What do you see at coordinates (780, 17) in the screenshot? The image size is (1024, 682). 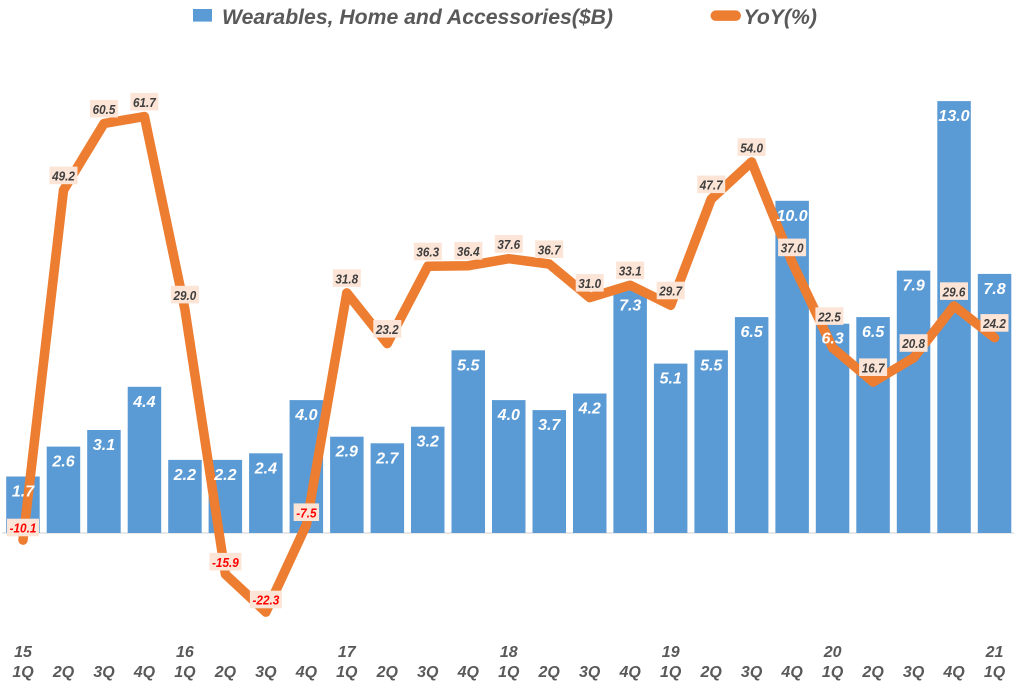 I see `svg-text: YoY(%)` at bounding box center [780, 17].